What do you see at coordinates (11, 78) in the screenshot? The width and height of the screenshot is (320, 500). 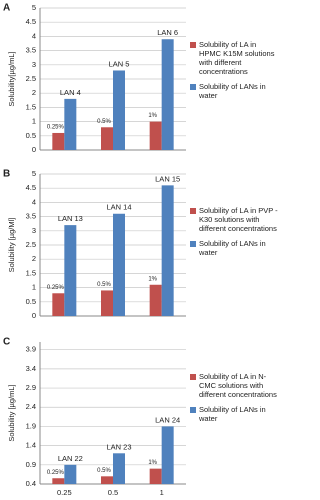 I see `y-axis-label: Solubility[µg/mL]` at bounding box center [11, 78].